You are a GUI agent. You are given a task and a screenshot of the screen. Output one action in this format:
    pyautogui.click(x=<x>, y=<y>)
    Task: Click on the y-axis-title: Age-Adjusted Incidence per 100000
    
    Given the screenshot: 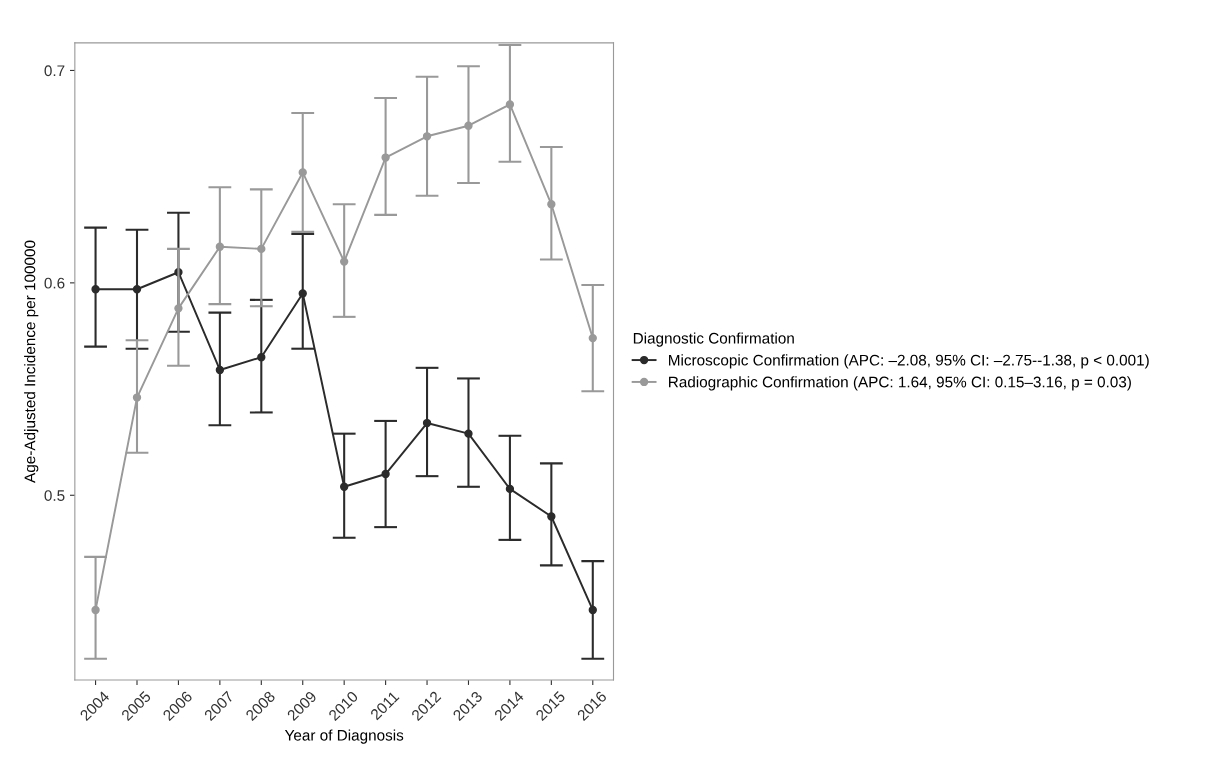 What is the action you would take?
    pyautogui.click(x=31, y=361)
    